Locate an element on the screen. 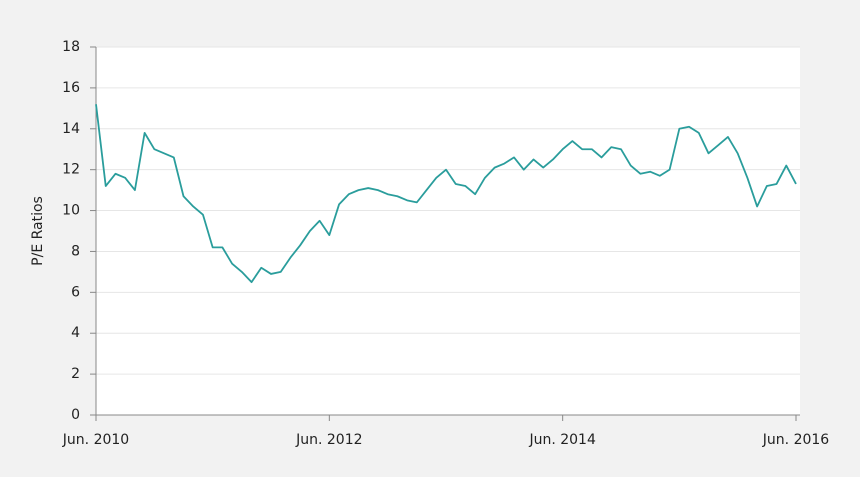 Image resolution: width=860 pixels, height=477 pixels. y-tick-label: 18 is located at coordinates (71, 47).